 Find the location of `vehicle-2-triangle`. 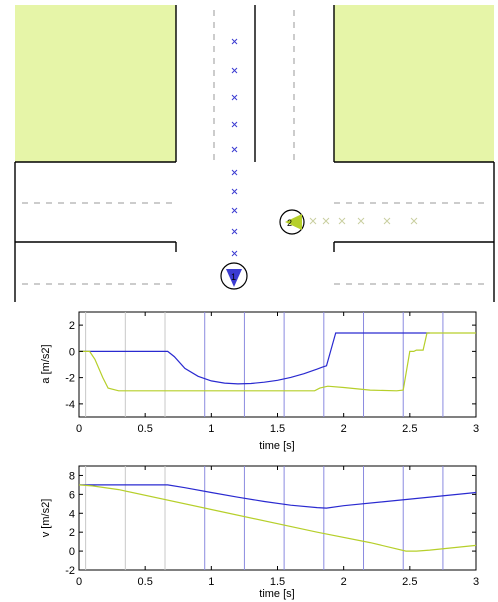

vehicle-2-triangle is located at coordinates (293, 222).